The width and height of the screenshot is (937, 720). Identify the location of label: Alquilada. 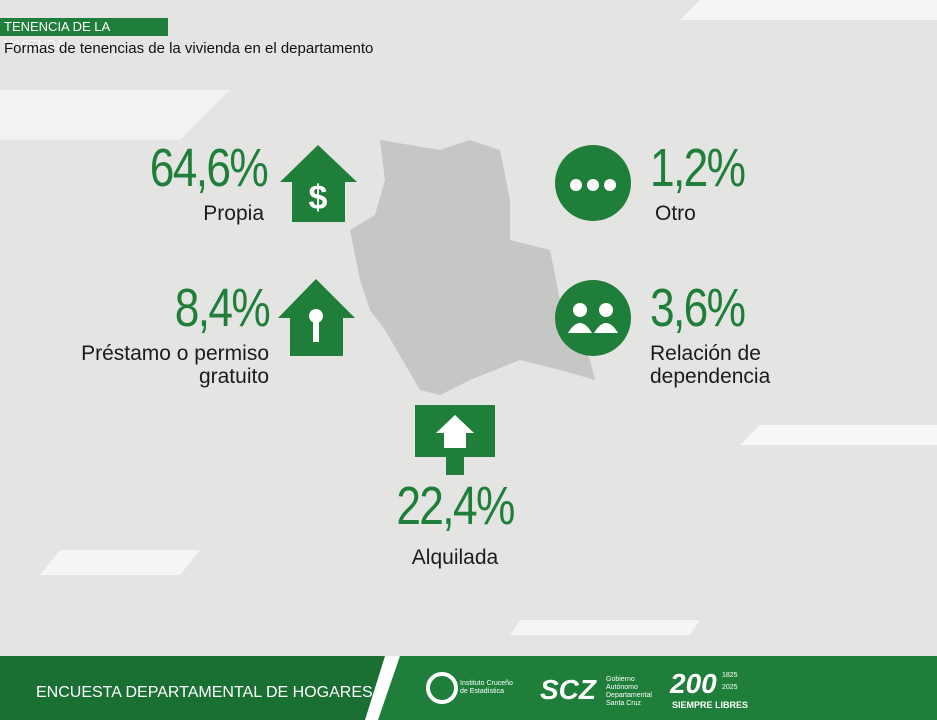
(455, 557).